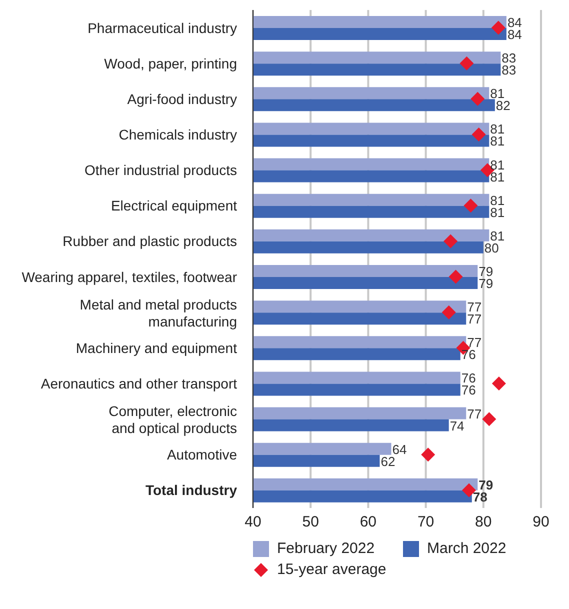 Image resolution: width=569 pixels, height=609 pixels. I want to click on y-tick-label: Metal and metal products manufacturing, so click(158, 313).